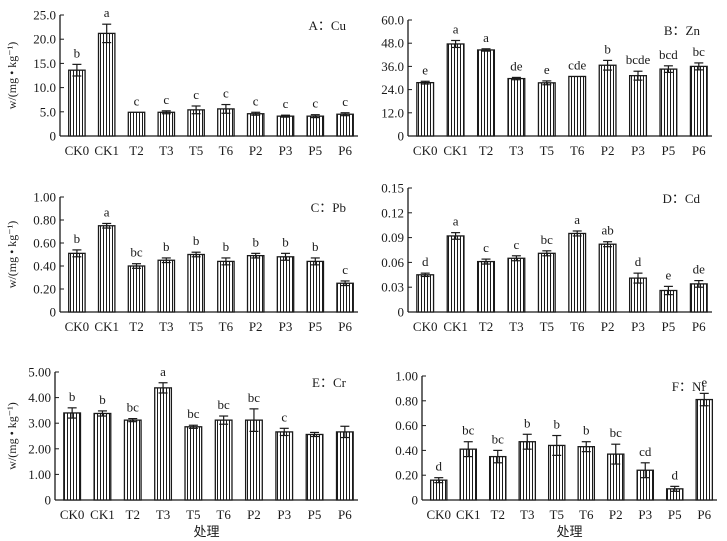 The height and width of the screenshot is (541, 727). I want to click on y-tick-label: 0.60, so click(406, 425).